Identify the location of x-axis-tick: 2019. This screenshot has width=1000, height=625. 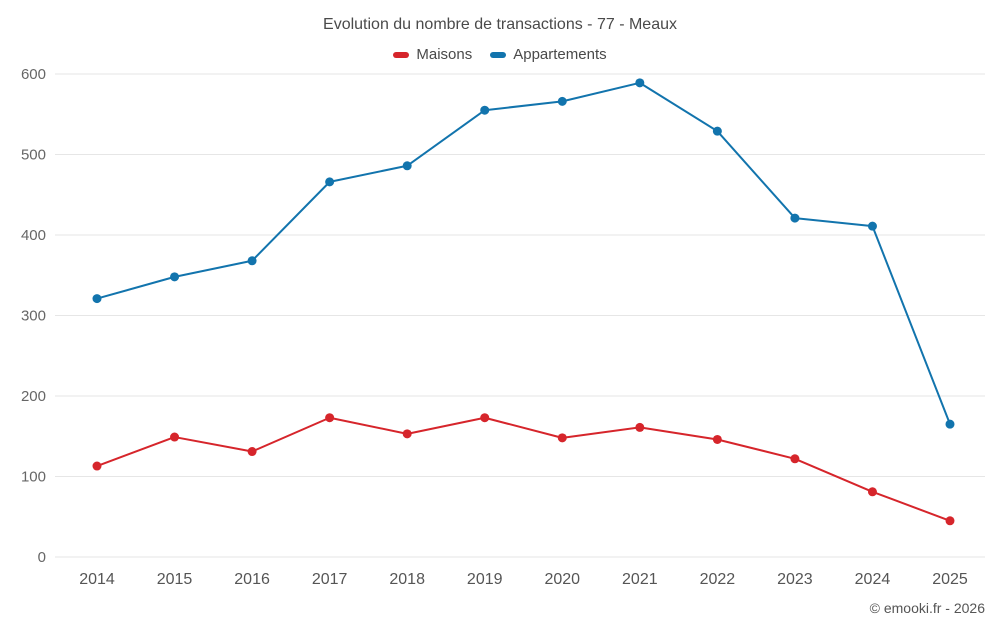
(485, 579).